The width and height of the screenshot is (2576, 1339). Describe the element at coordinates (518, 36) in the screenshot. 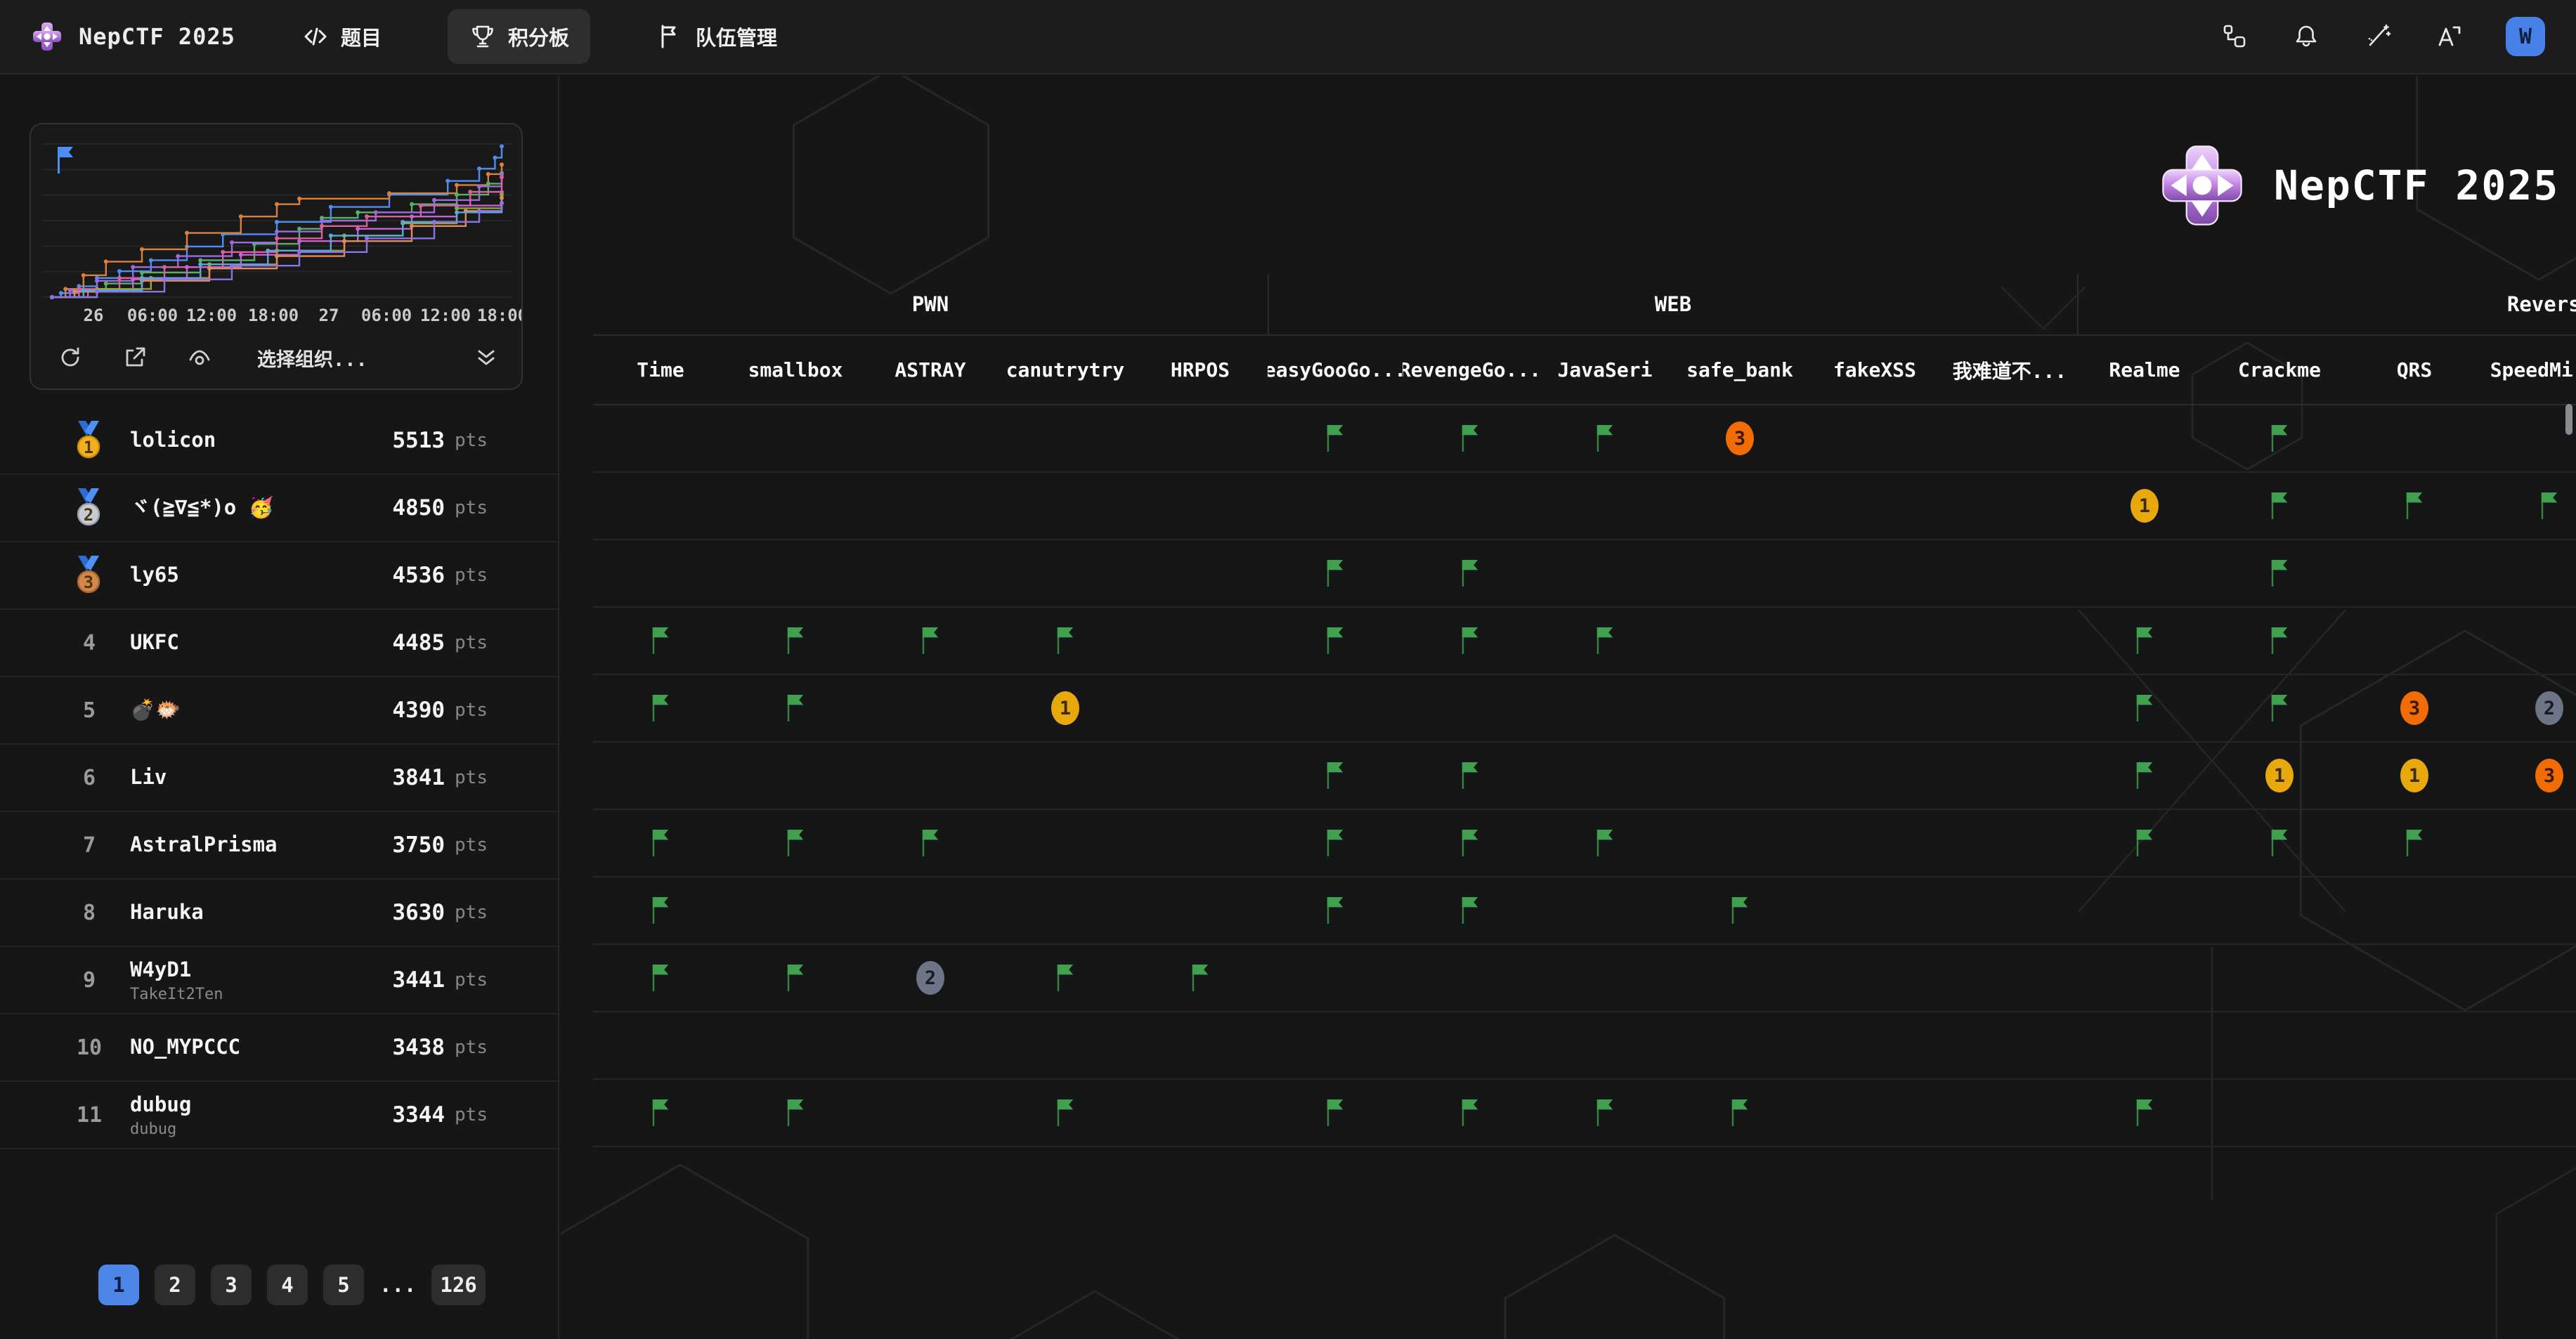

I see `nav-item-scoreboard: 积分板` at that location.